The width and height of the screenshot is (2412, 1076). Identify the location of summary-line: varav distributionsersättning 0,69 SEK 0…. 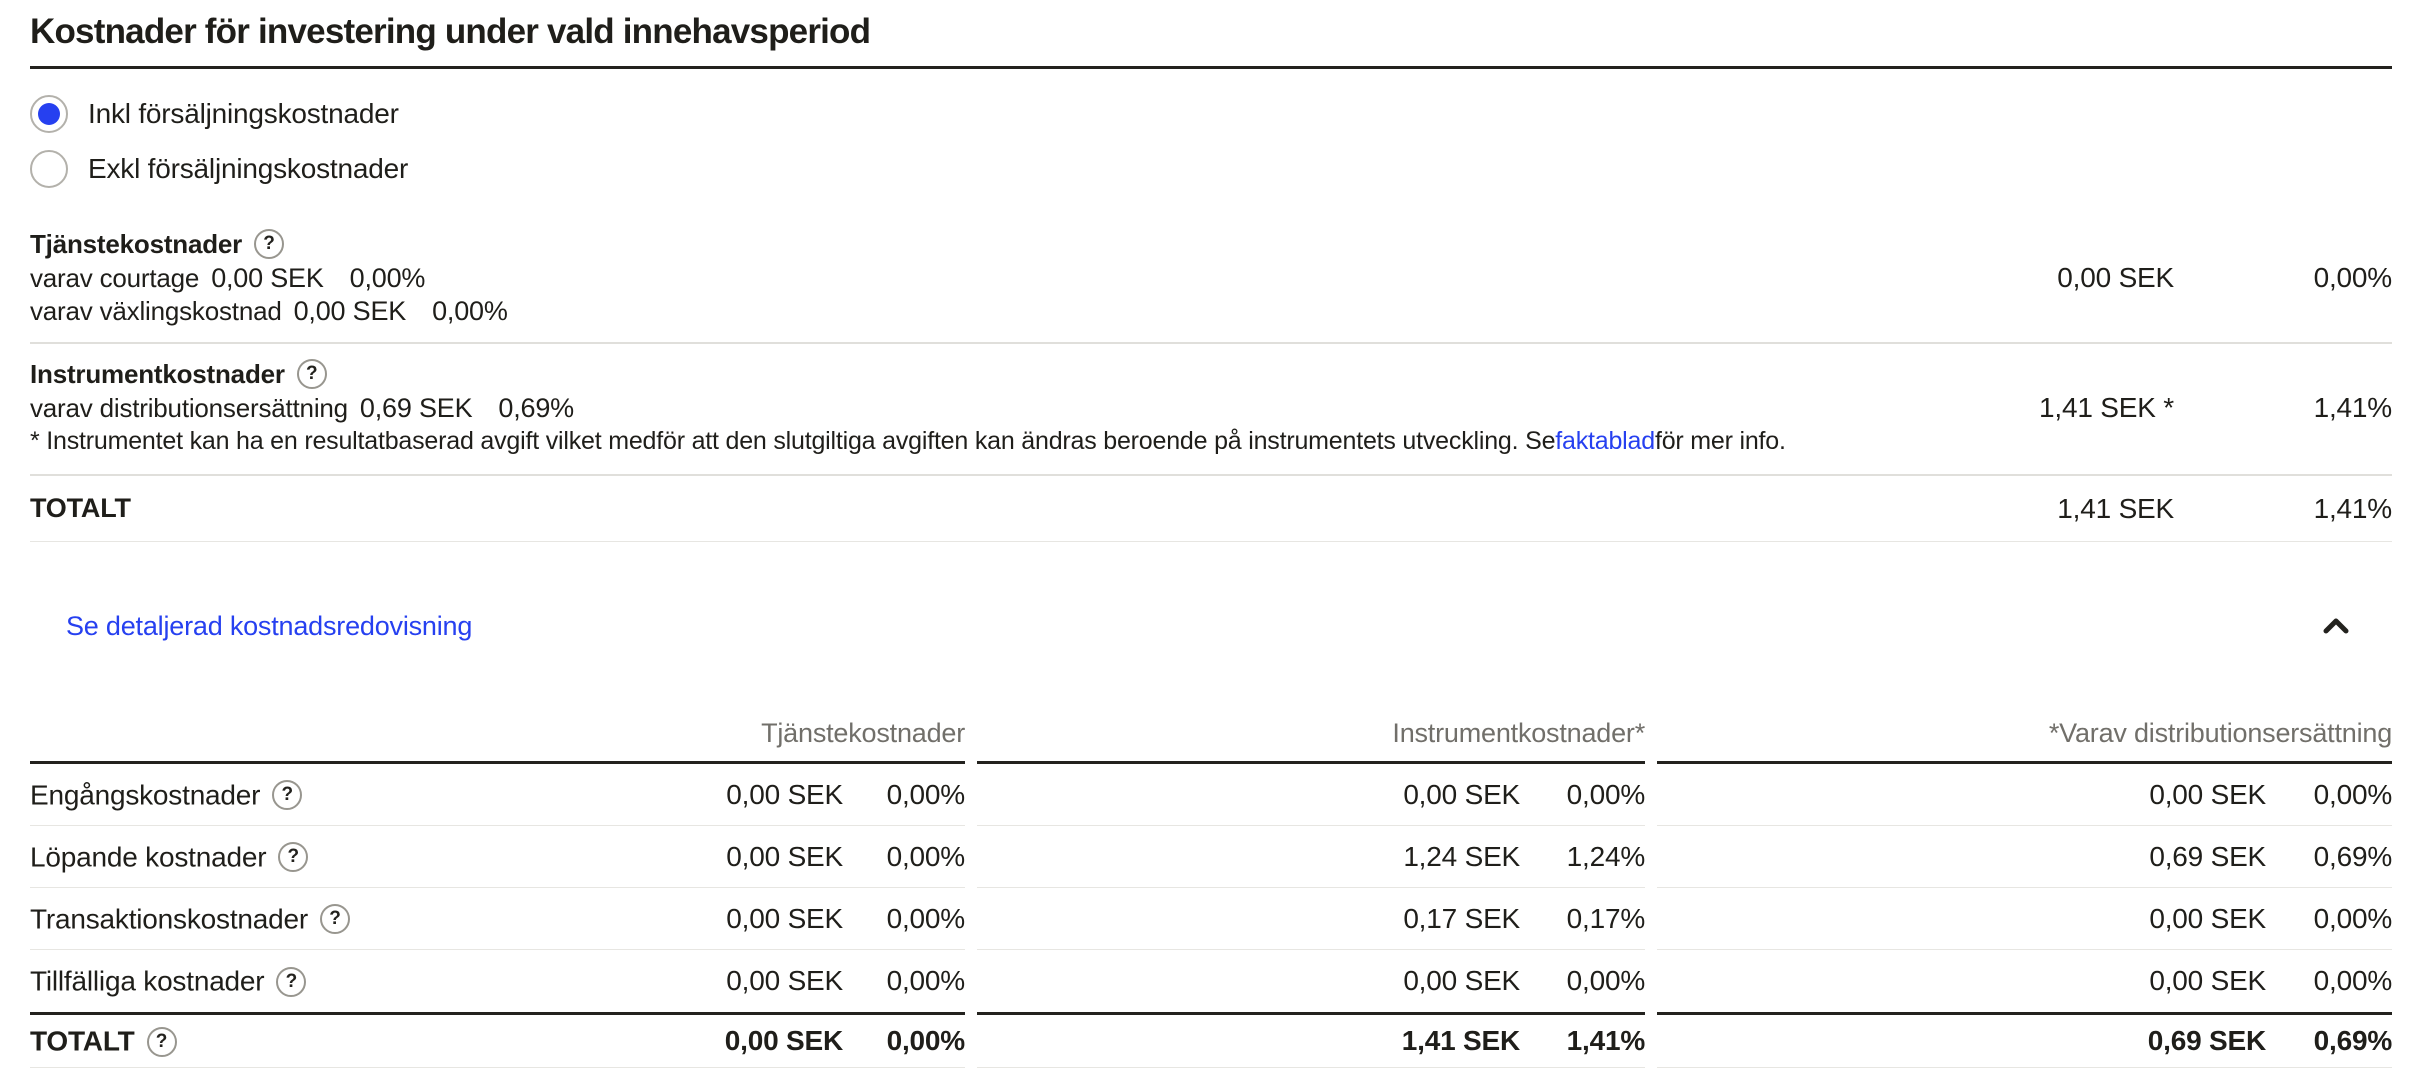
(1001, 408).